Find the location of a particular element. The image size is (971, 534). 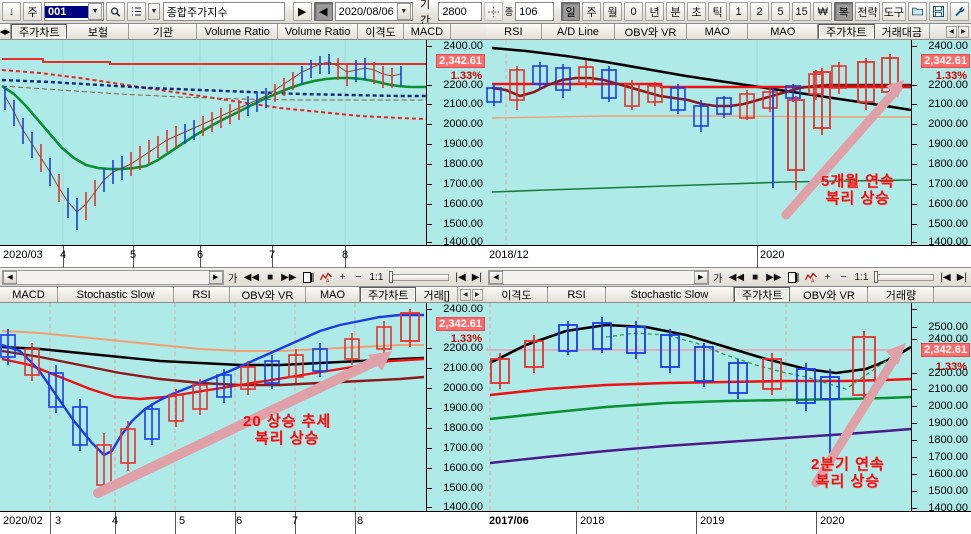

list-icon-tr is located at coordinates (793, 277).